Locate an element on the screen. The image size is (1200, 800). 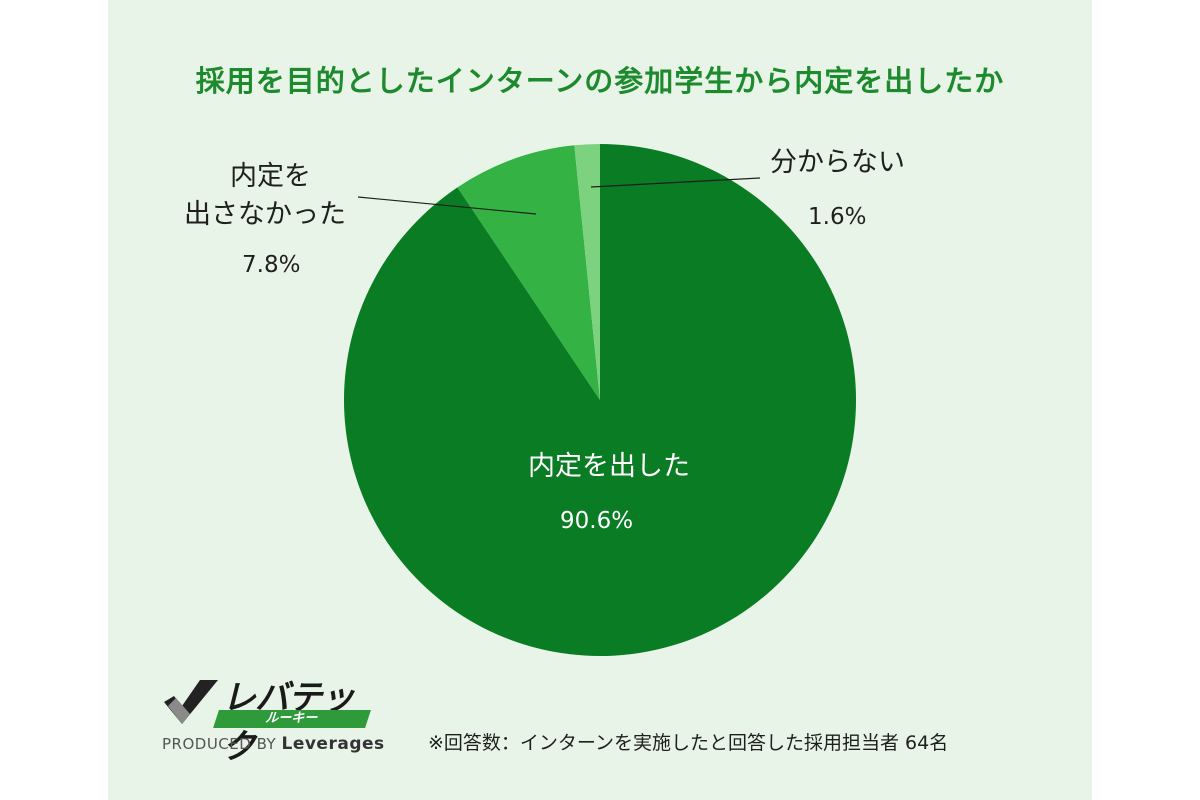
brand-logo: レバテック ルーキー PRODUCED BY Leverages is located at coordinates (272, 717).